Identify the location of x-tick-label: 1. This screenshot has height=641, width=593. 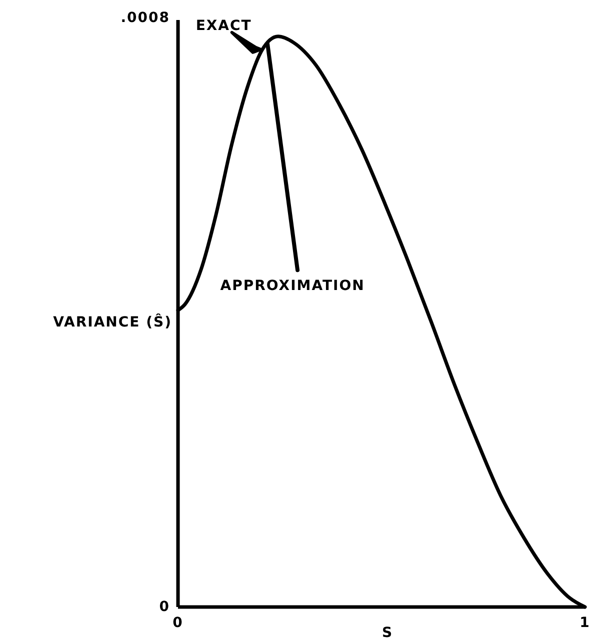
(585, 622).